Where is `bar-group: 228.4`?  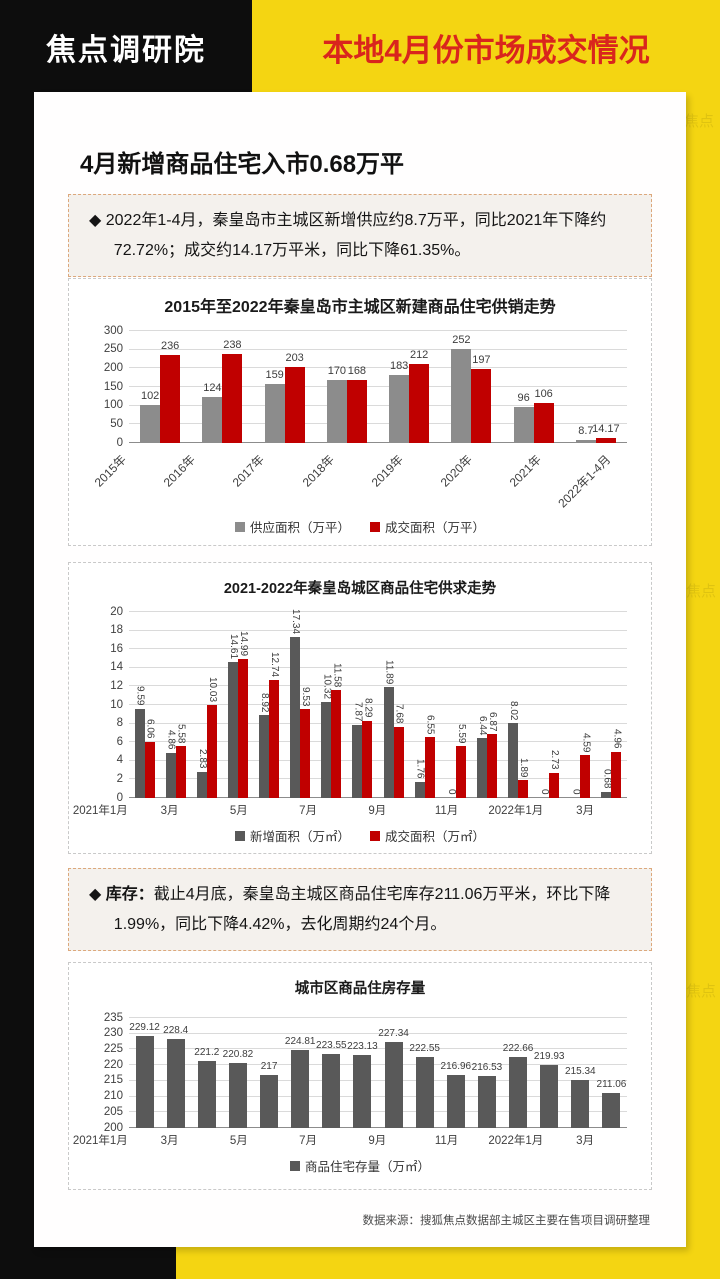 bar-group: 228.4 is located at coordinates (175, 1073).